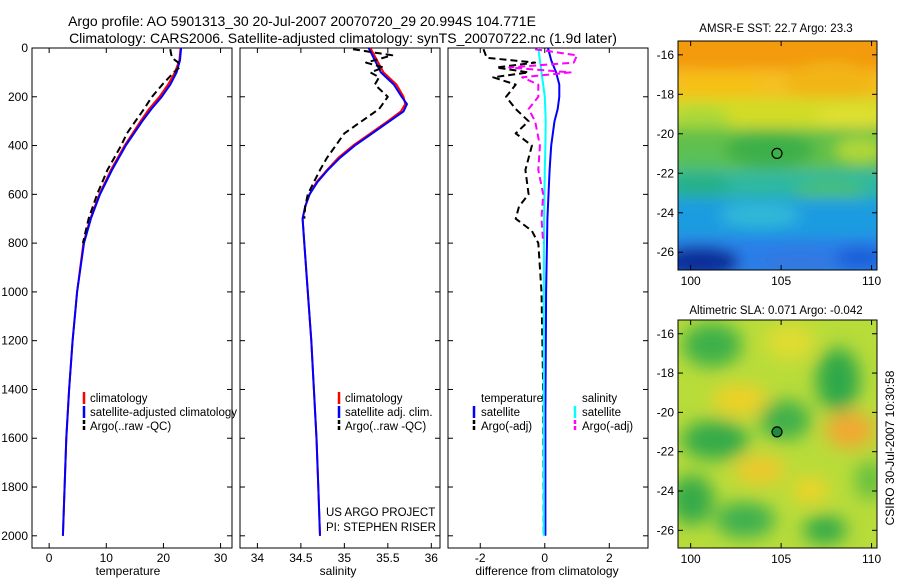 This screenshot has width=900, height=580. I want to click on depth-tick-label: 400, so click(18, 146).